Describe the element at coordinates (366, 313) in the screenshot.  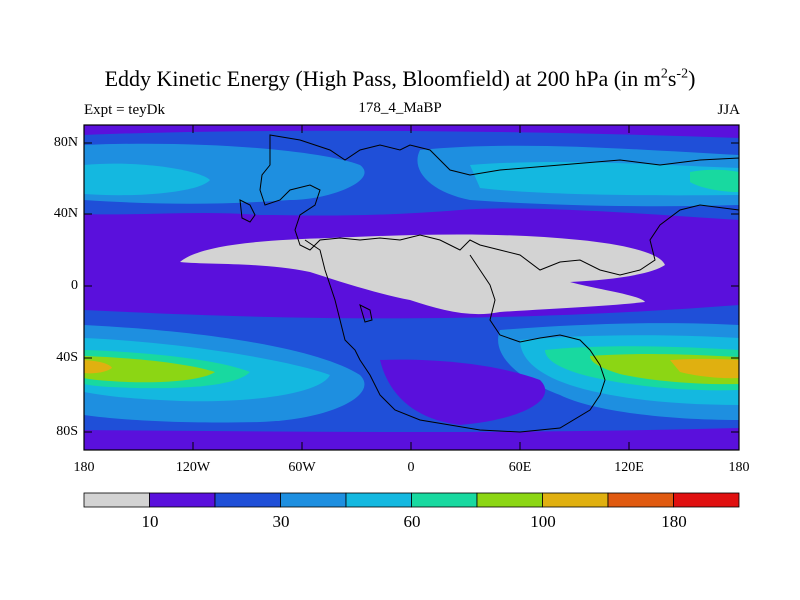
I see `island-outline-b` at that location.